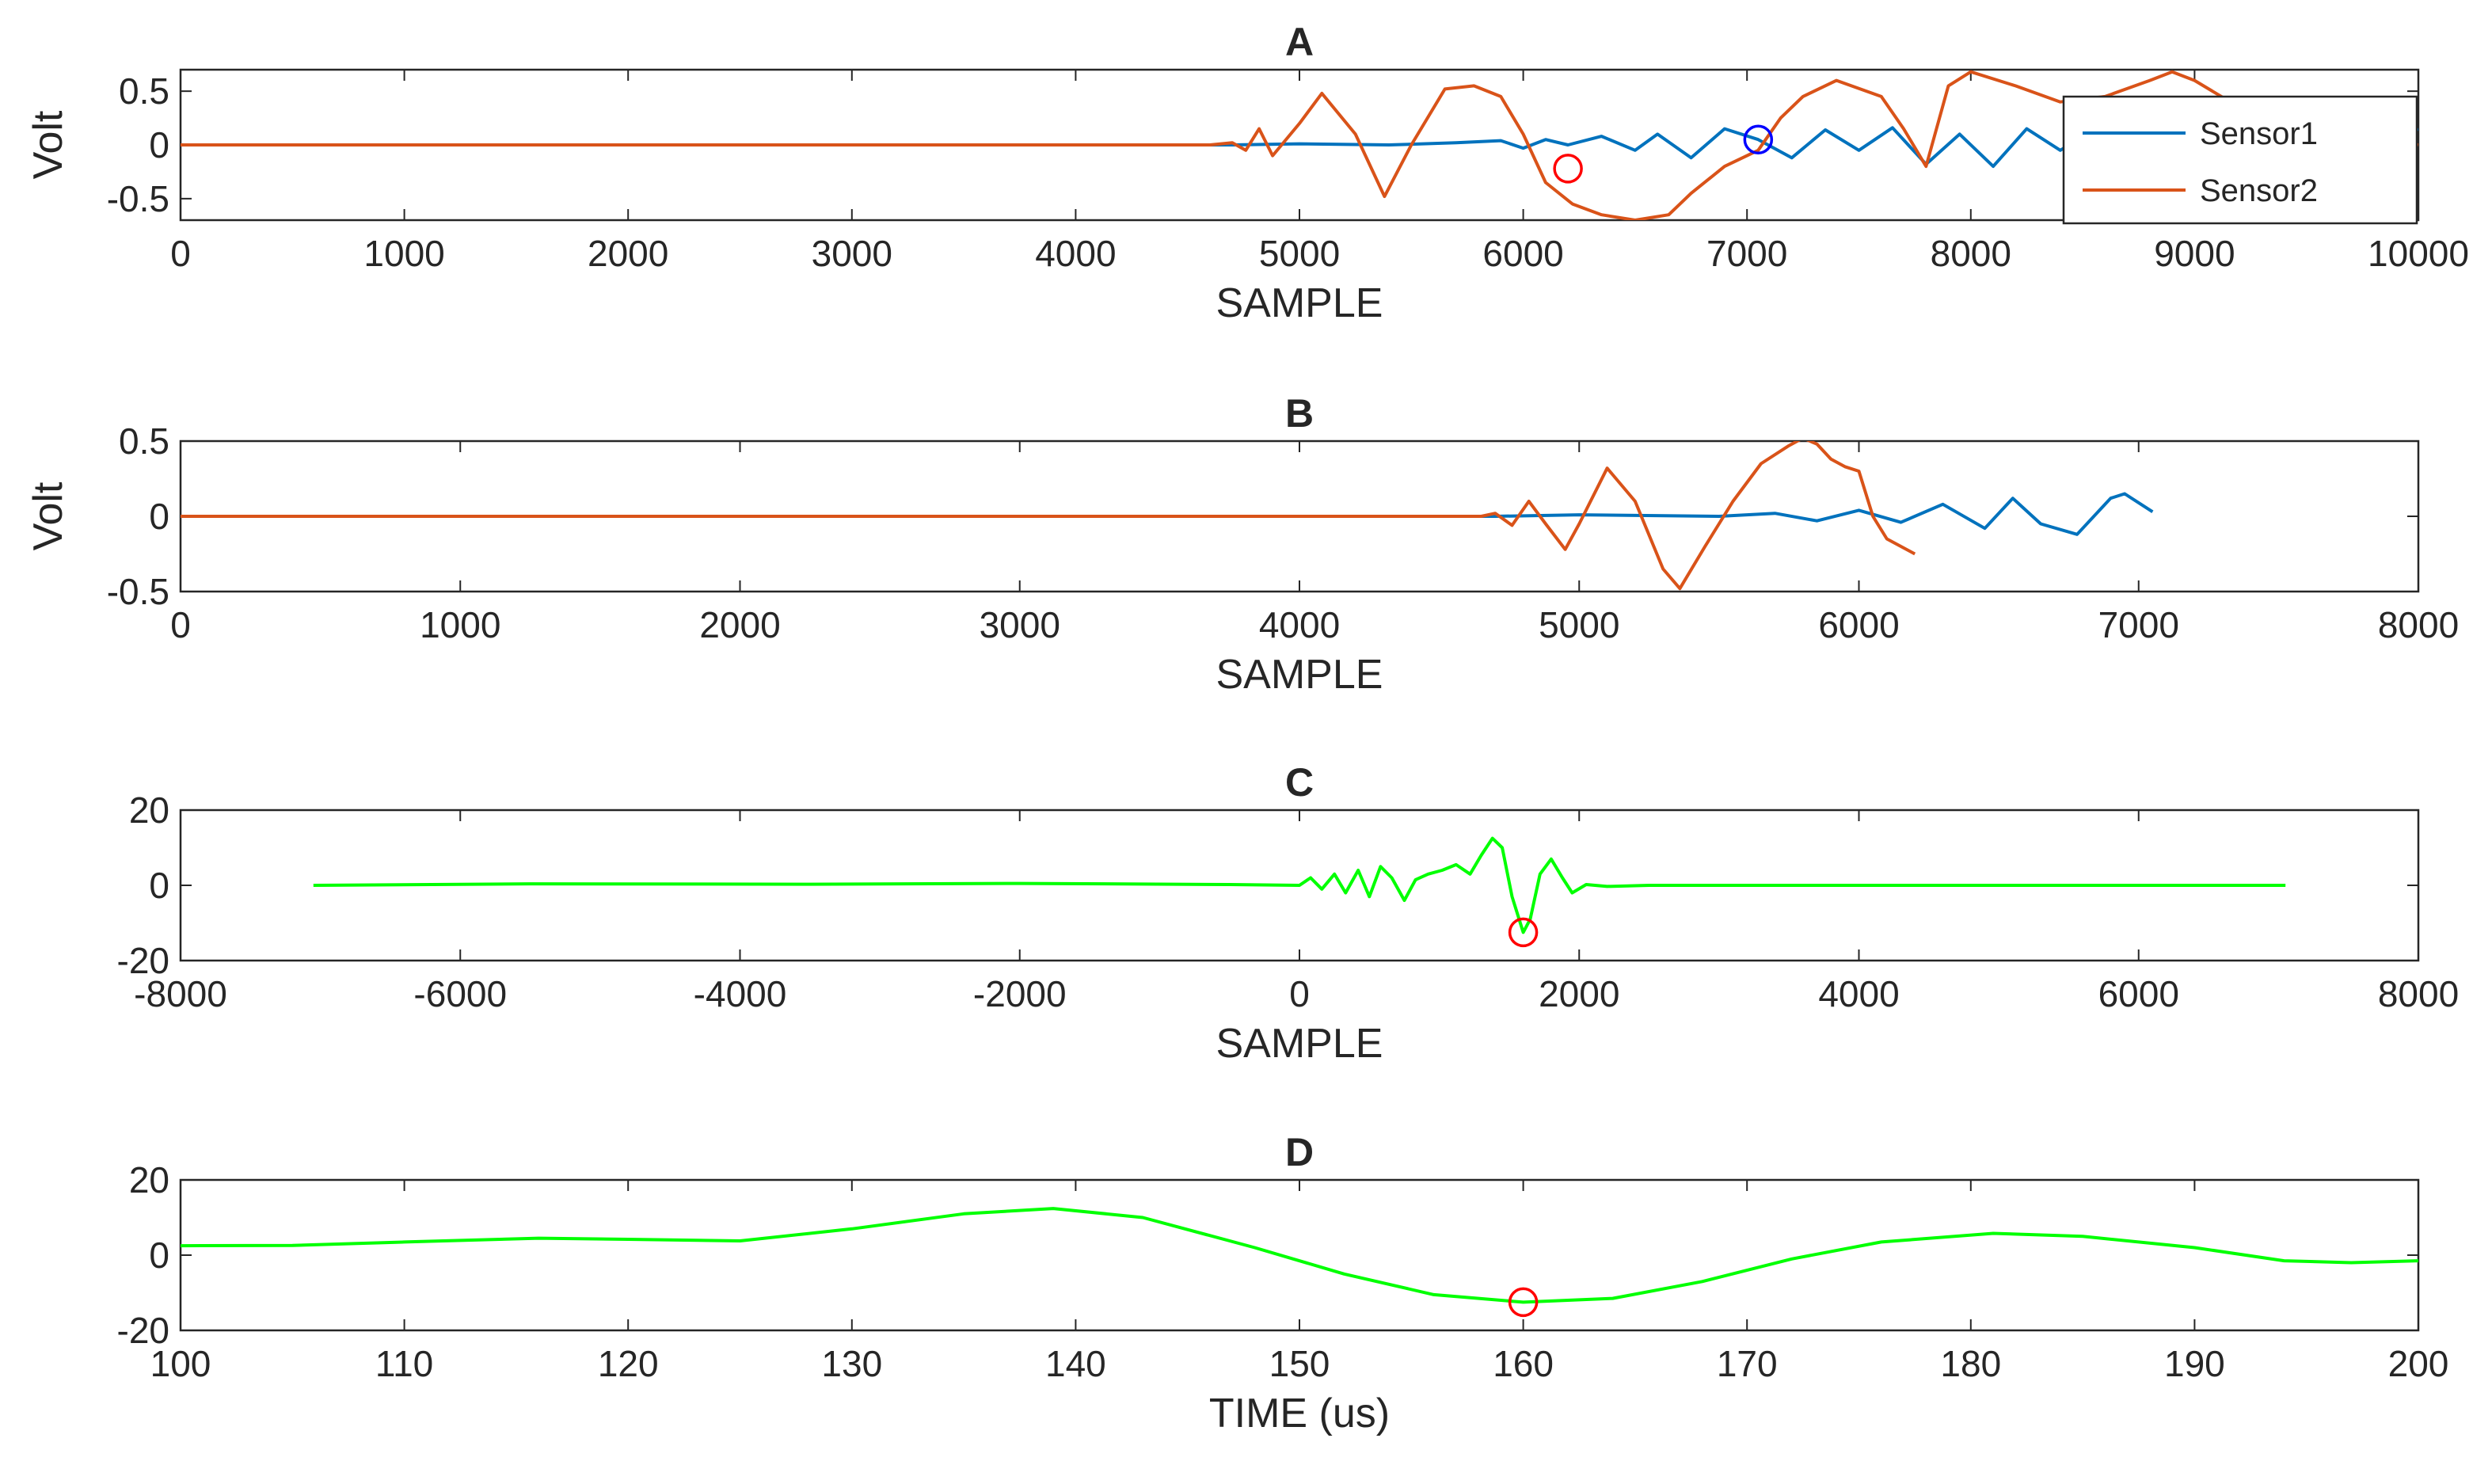 The width and height of the screenshot is (2492, 1484). What do you see at coordinates (1299, 1152) in the screenshot?
I see `chart-title: D` at bounding box center [1299, 1152].